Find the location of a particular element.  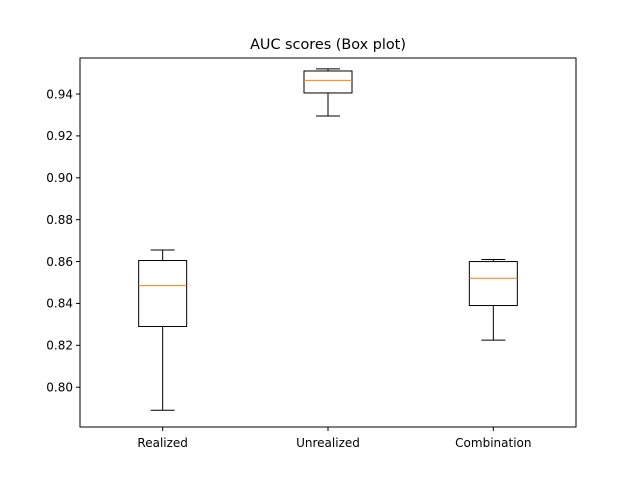

x-tick-label-0: Realized is located at coordinates (162, 443).